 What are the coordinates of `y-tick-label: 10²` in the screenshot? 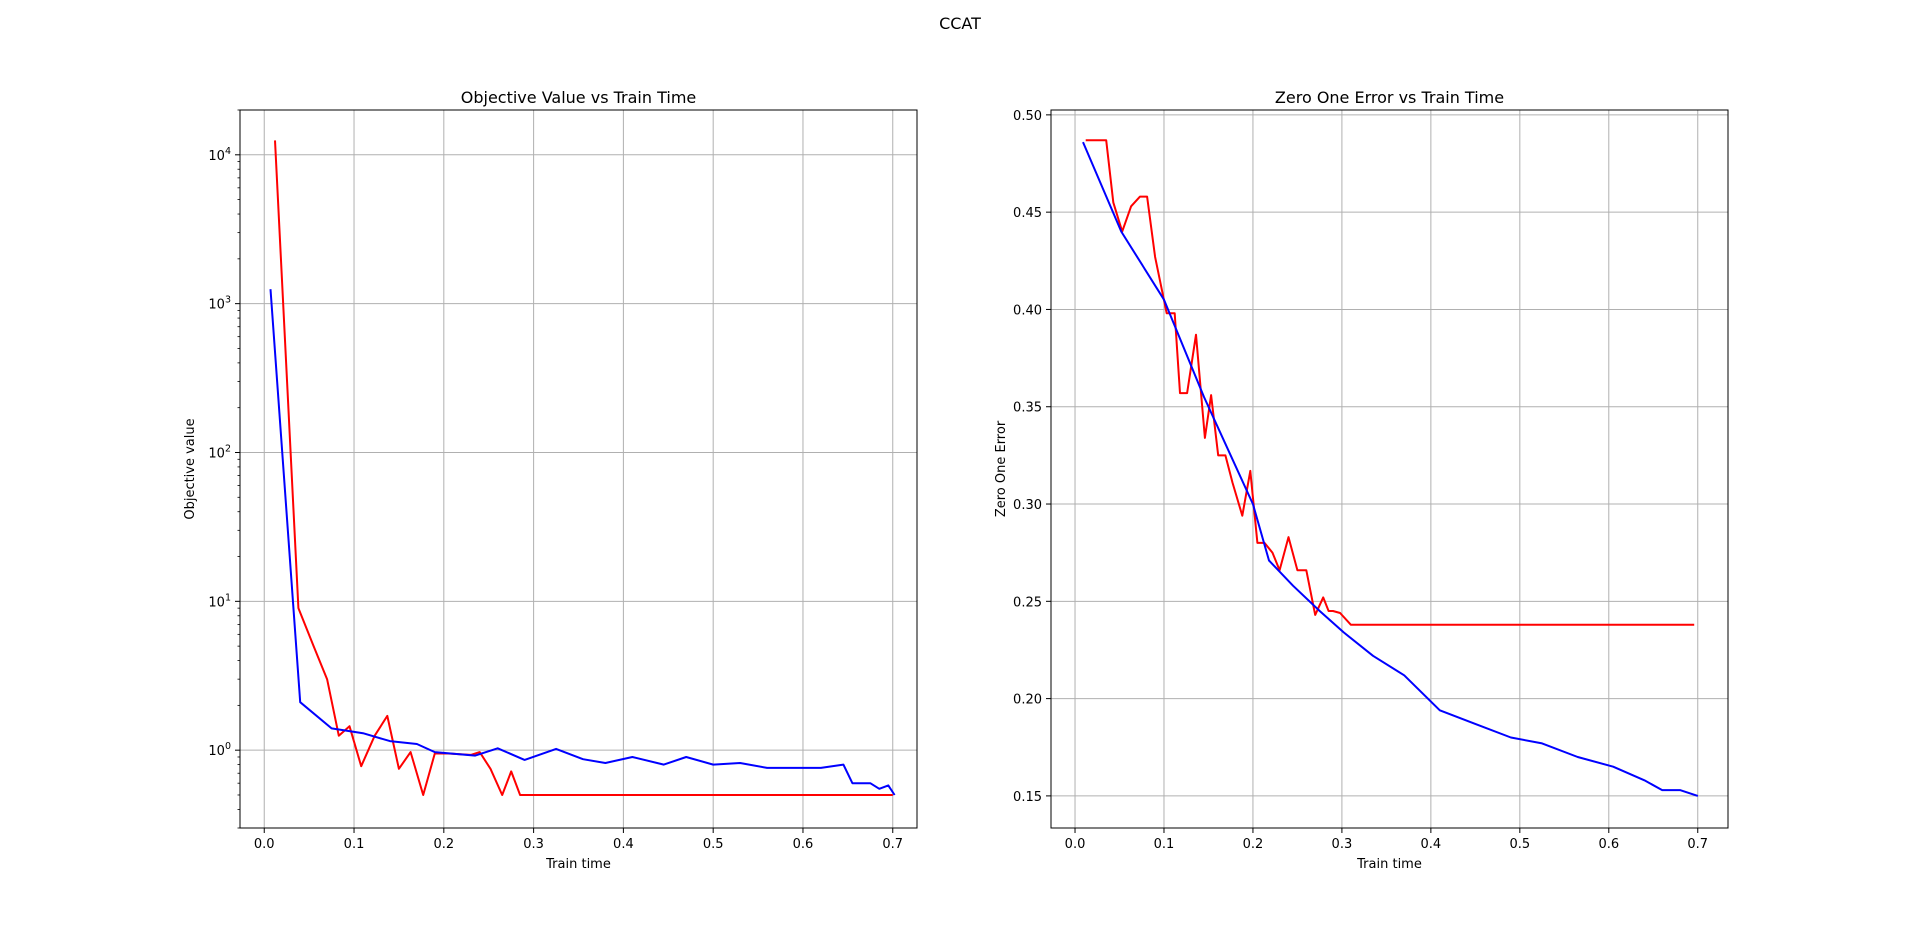 It's located at (219, 452).